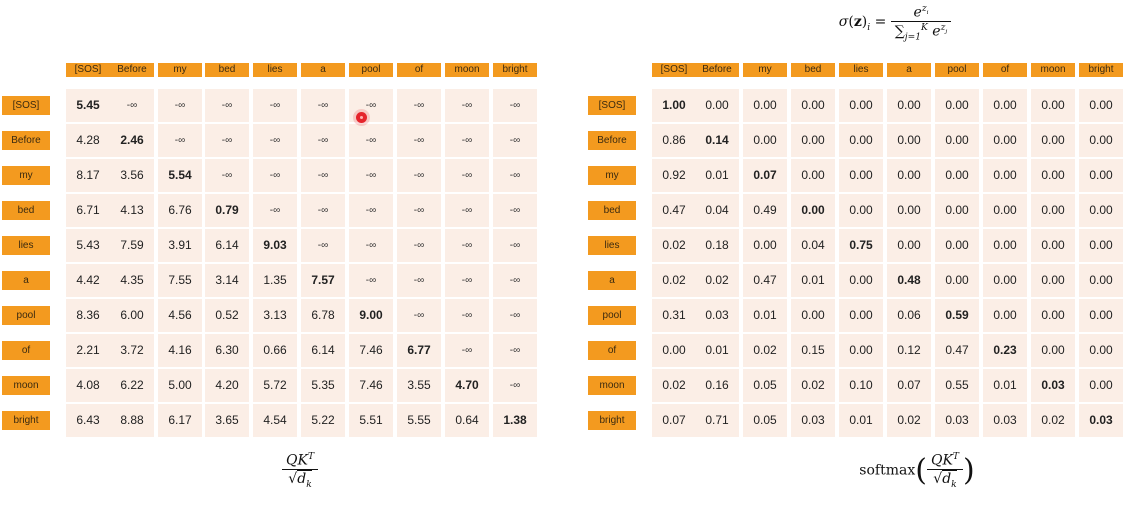  I want to click on sqrt-symbol: √, so click(293, 478).